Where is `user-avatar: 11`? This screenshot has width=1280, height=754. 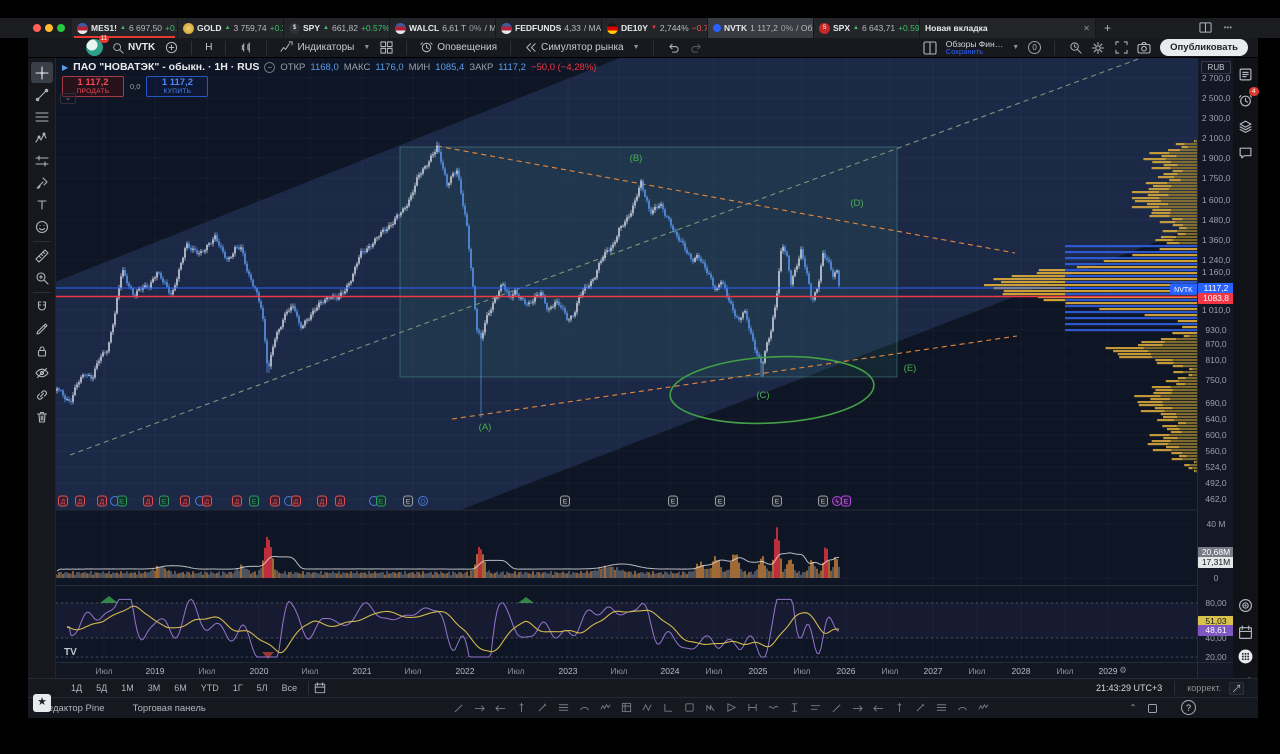 user-avatar: 11 is located at coordinates (97, 45).